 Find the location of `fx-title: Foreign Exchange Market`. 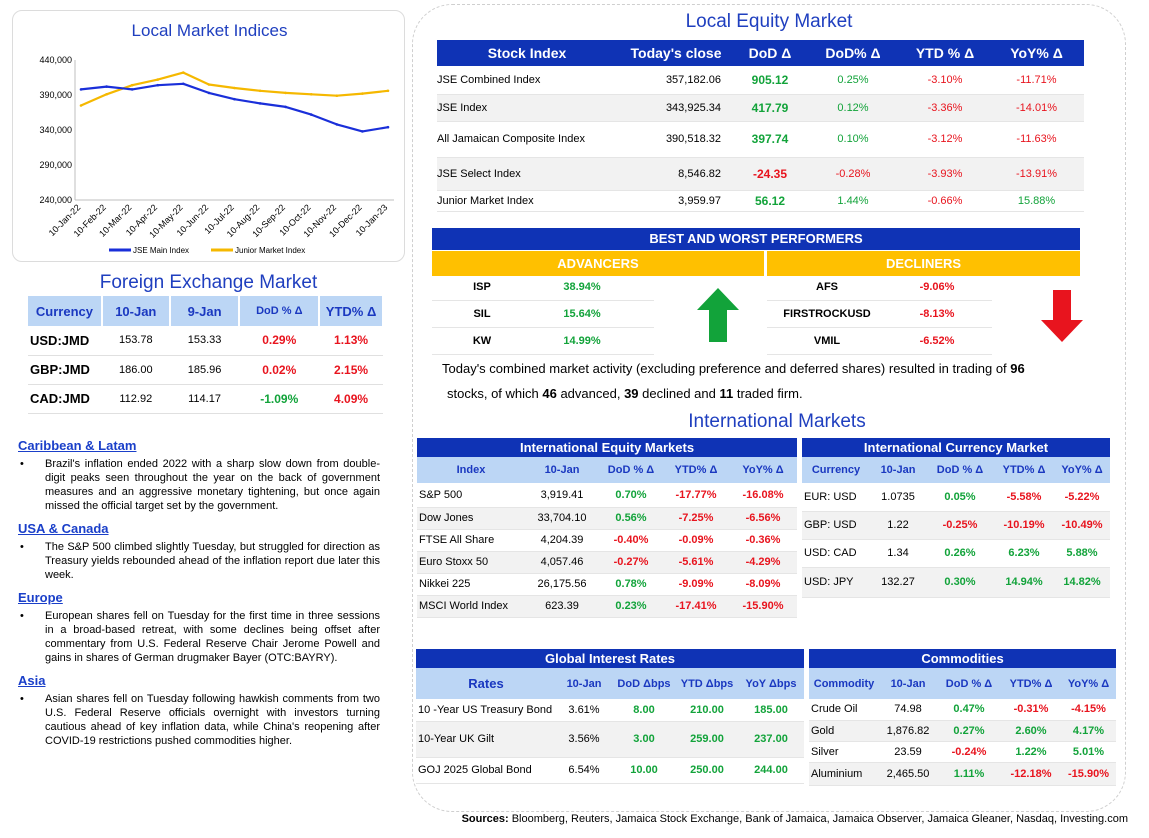

fx-title: Foreign Exchange Market is located at coordinates (208, 282).